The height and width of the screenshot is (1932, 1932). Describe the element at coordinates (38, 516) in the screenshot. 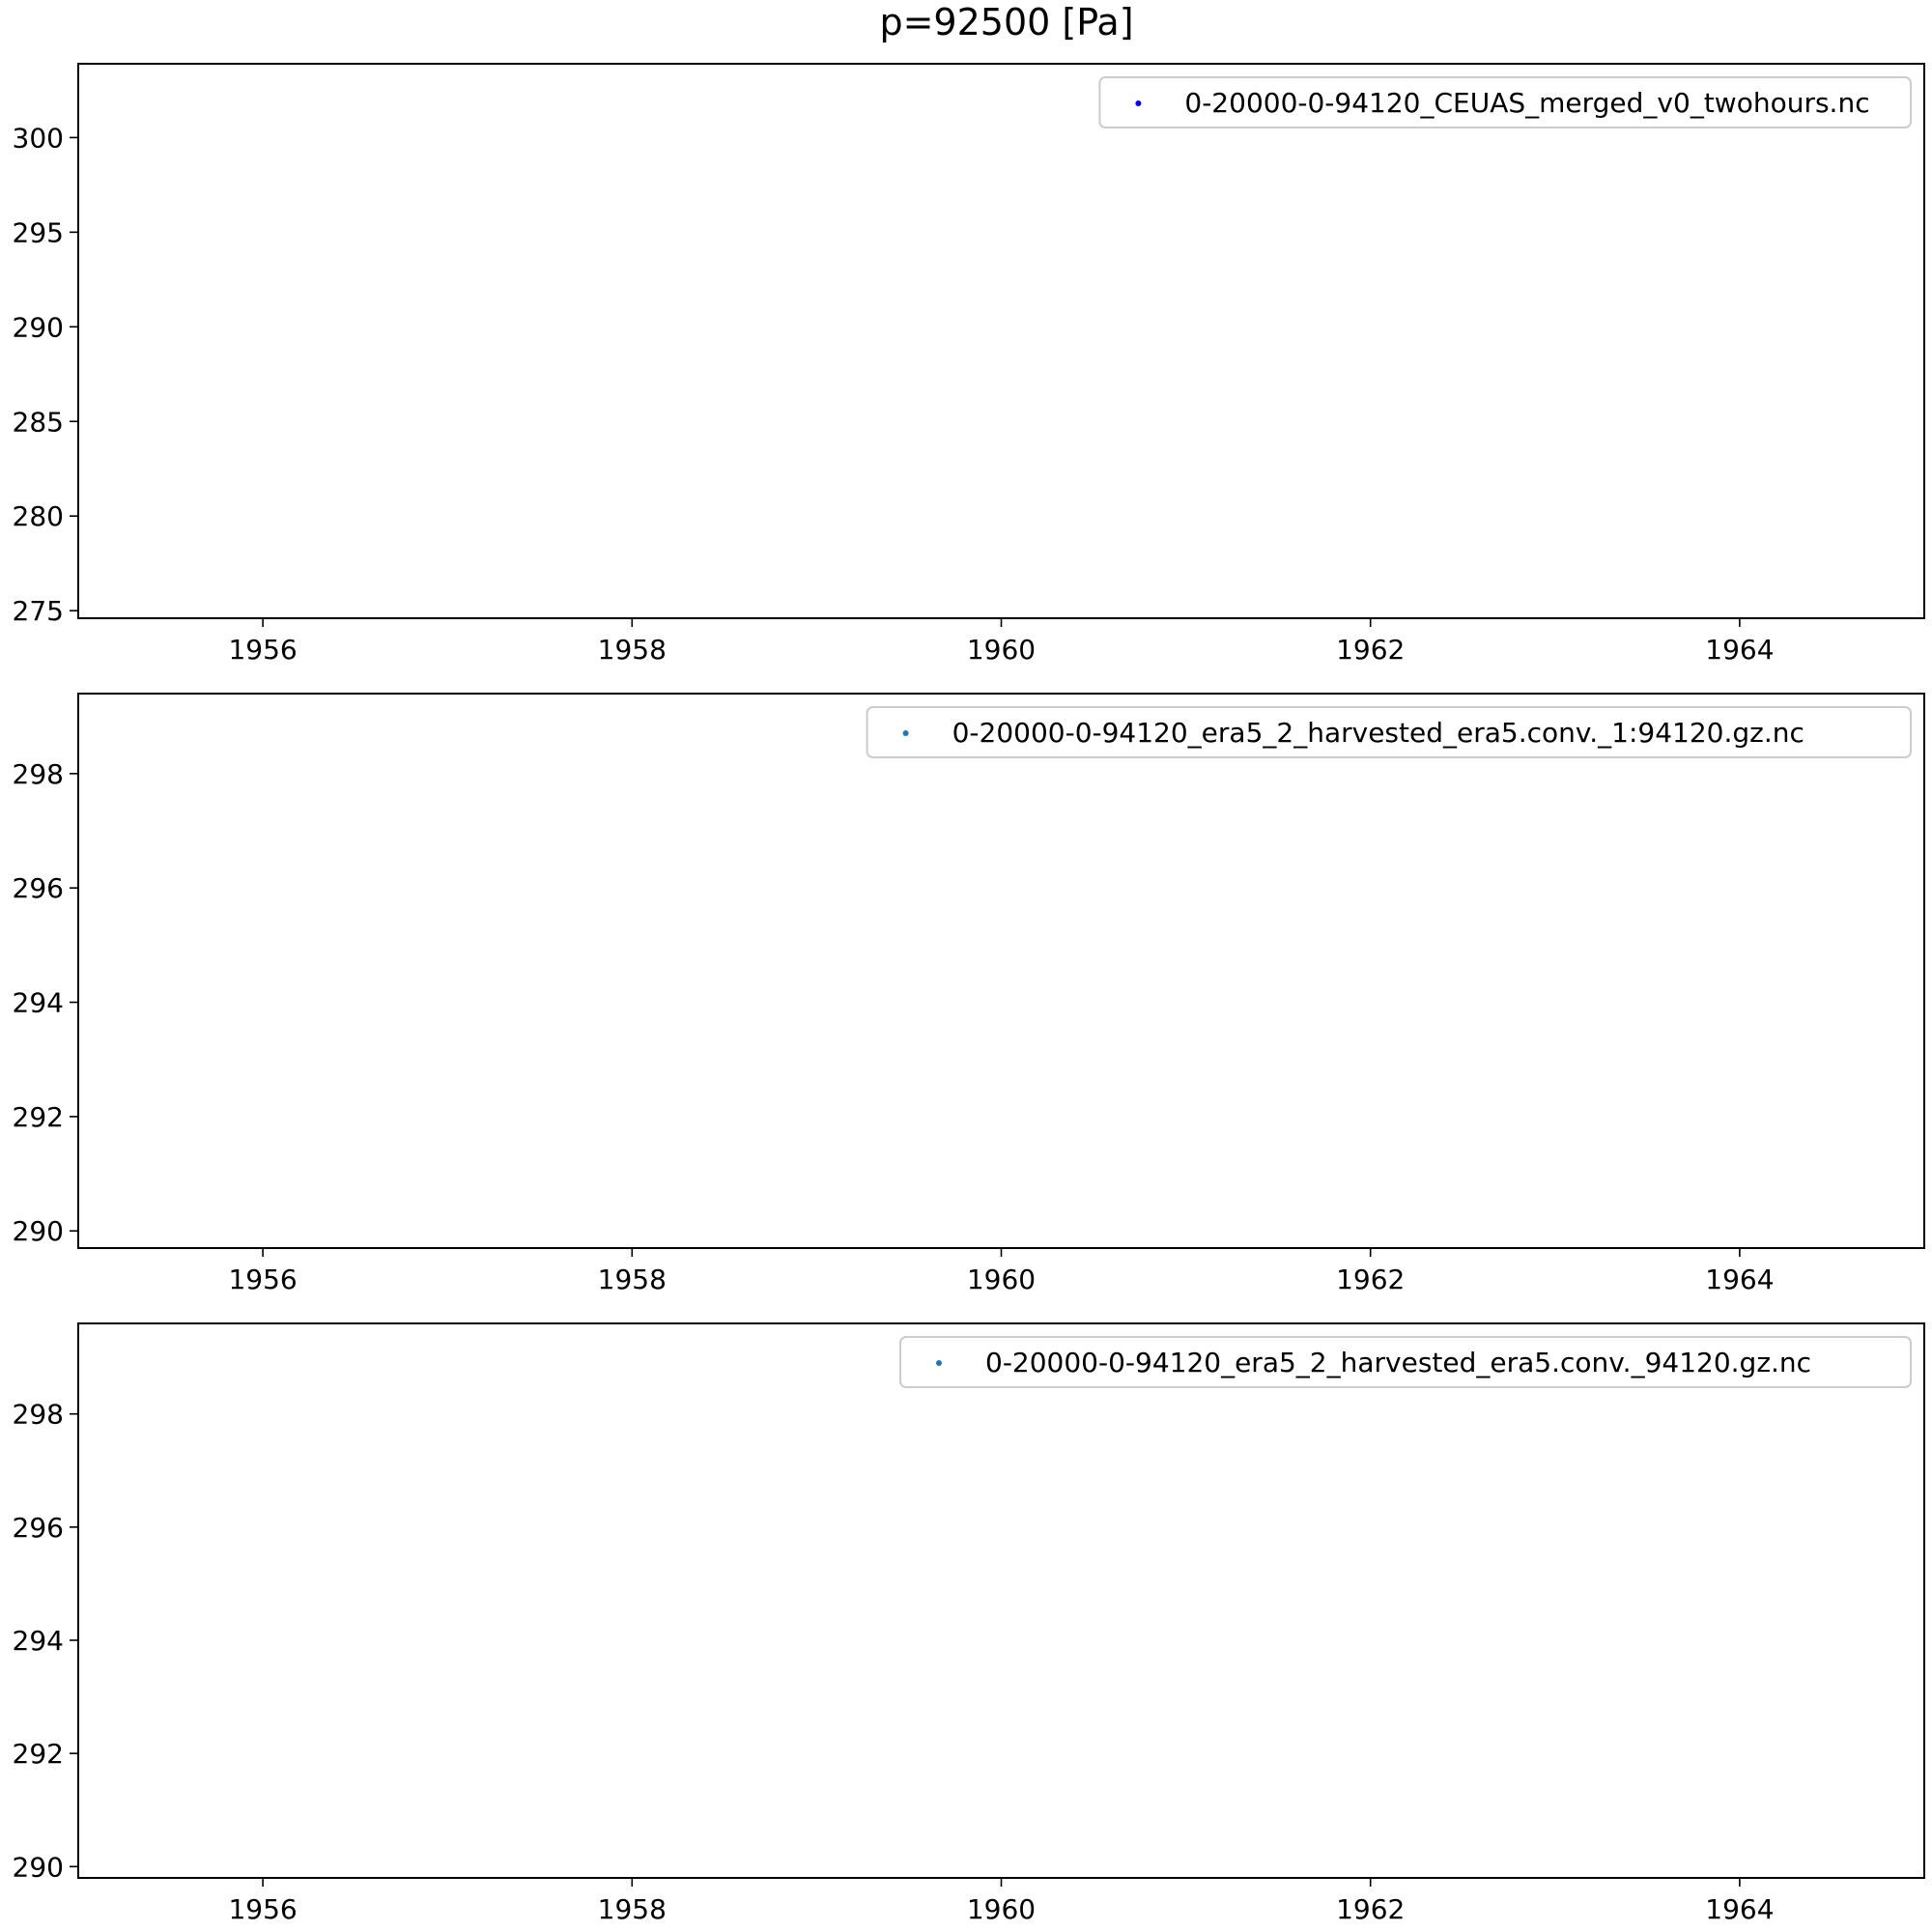

I see `y-tick-label: 280` at that location.